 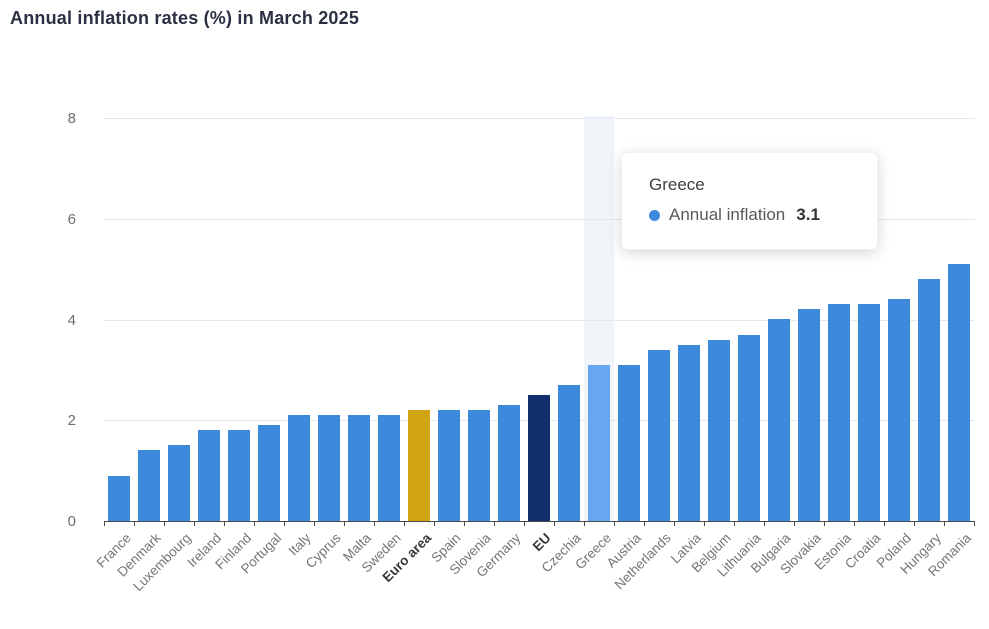 What do you see at coordinates (479, 465) in the screenshot?
I see `bar-slovenia` at bounding box center [479, 465].